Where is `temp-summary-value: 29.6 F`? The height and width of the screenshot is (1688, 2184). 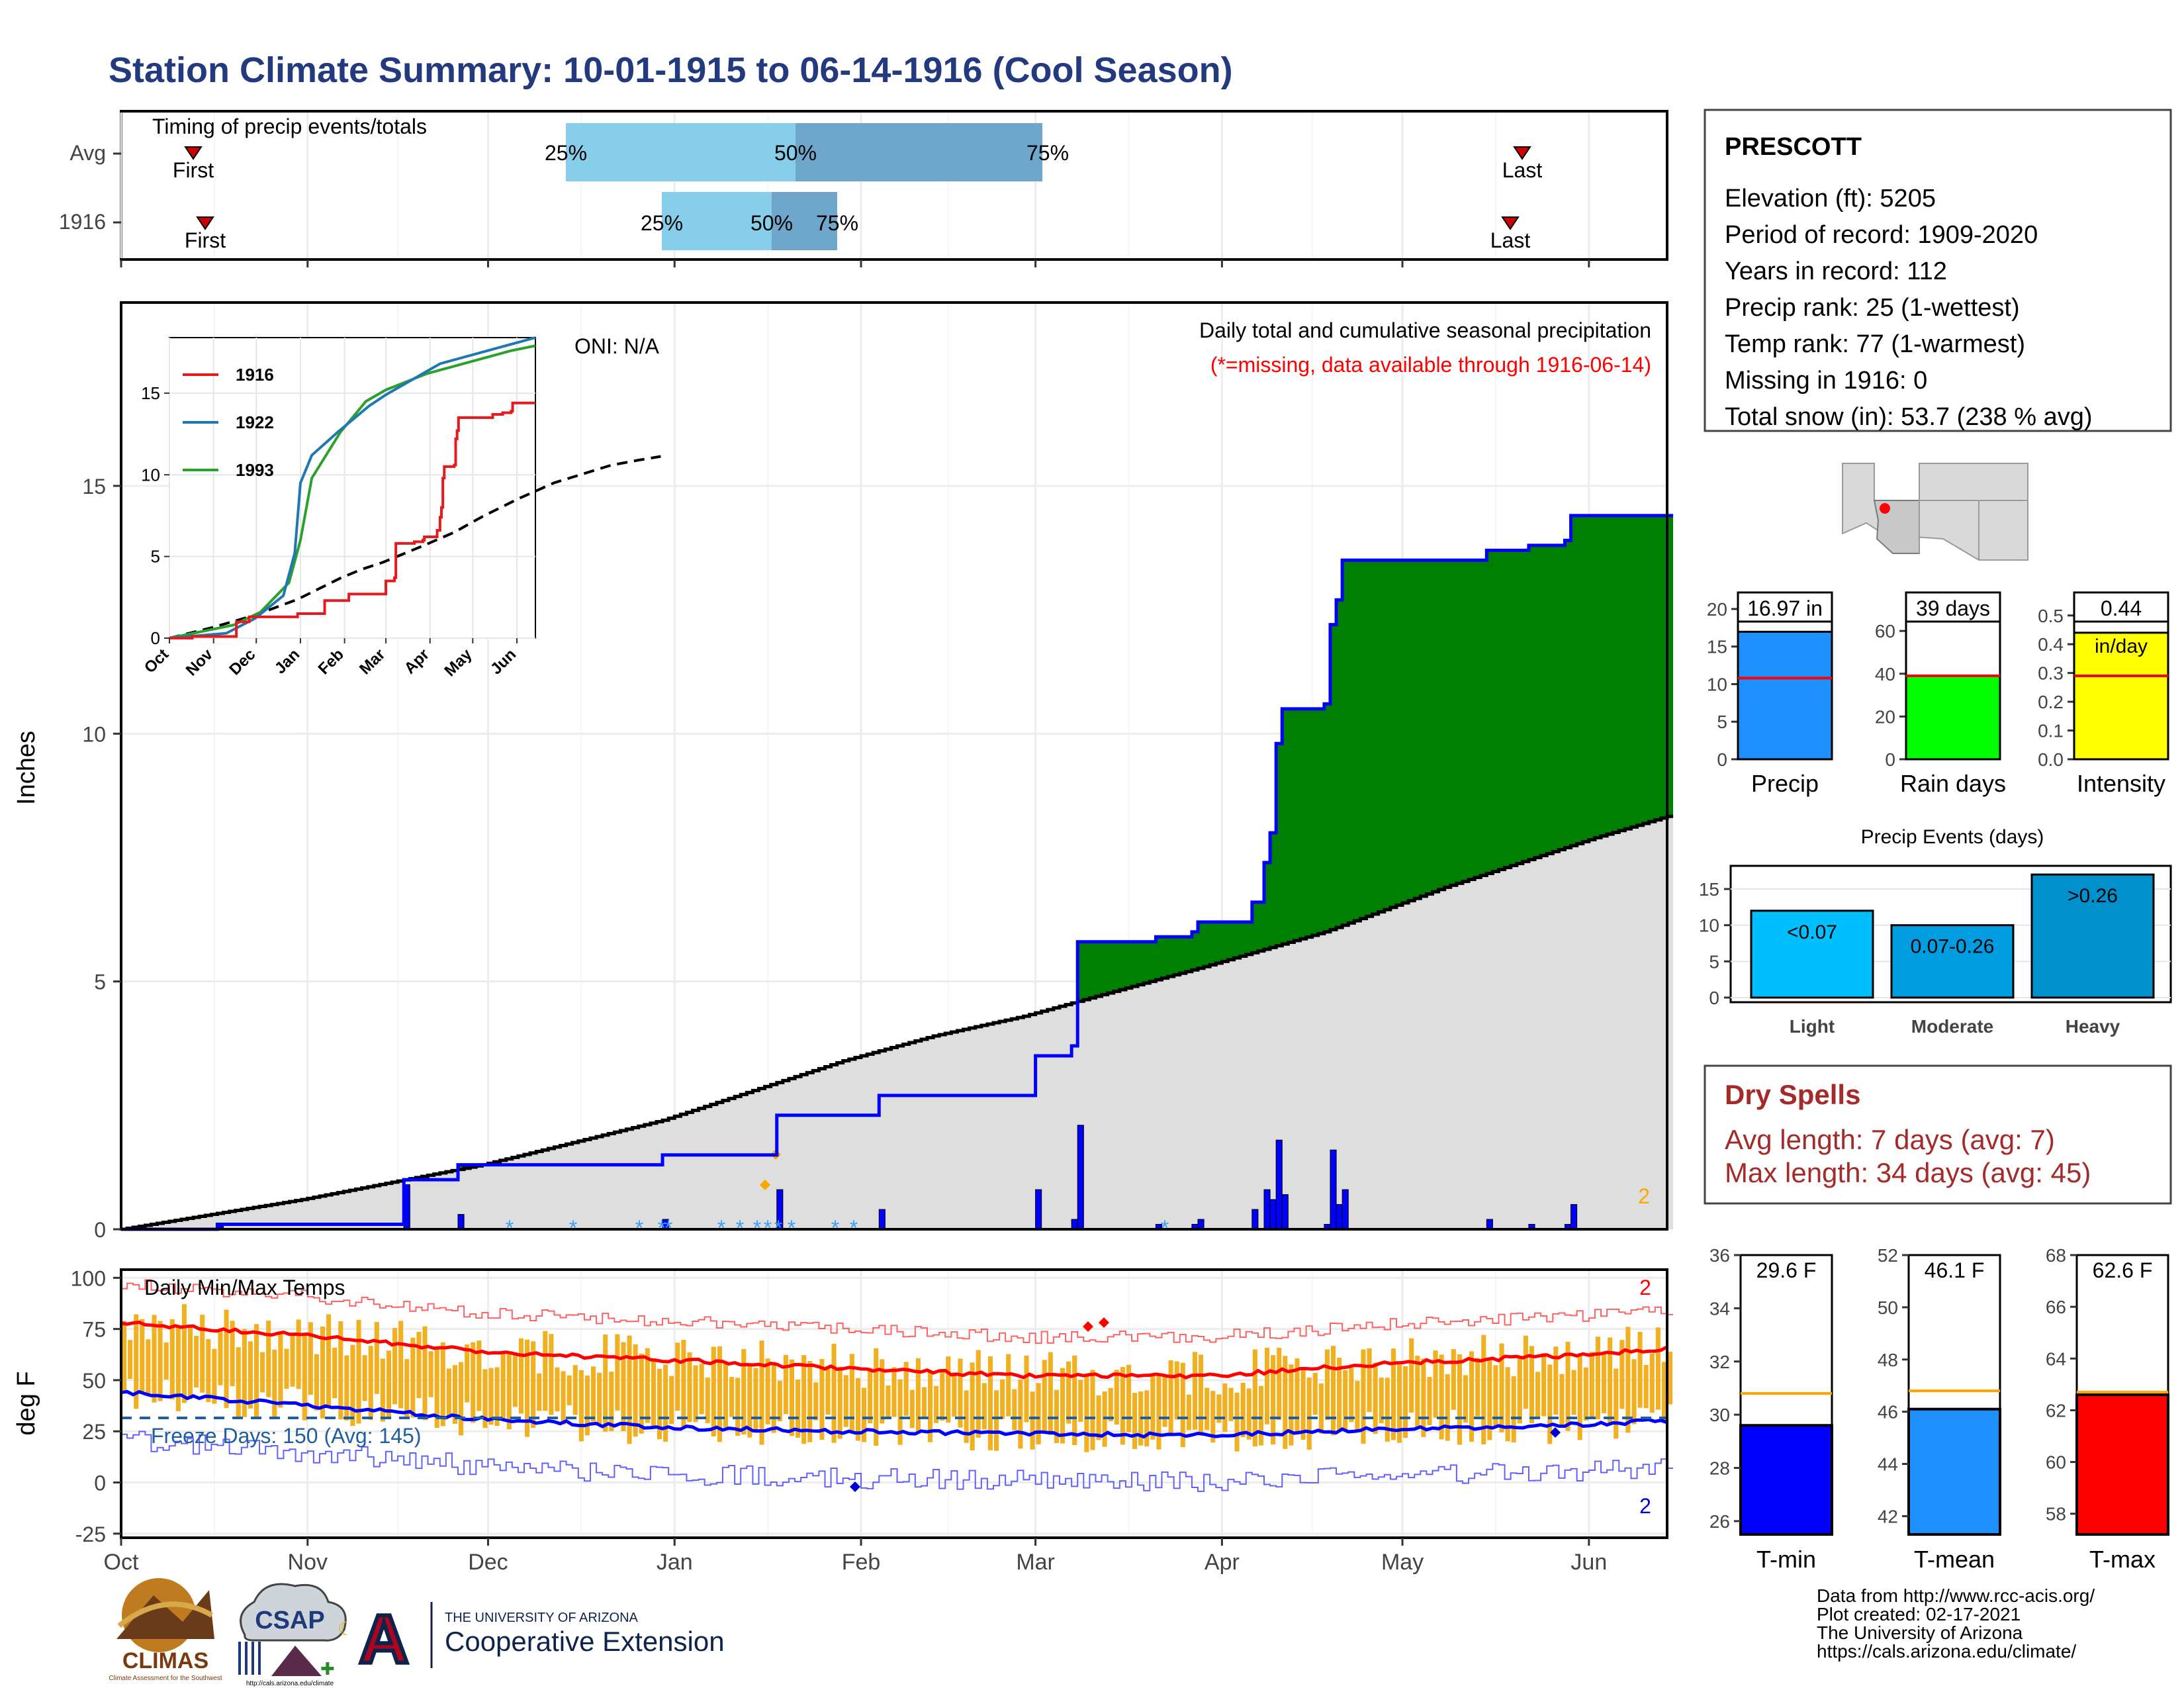 temp-summary-value: 29.6 F is located at coordinates (1786, 1270).